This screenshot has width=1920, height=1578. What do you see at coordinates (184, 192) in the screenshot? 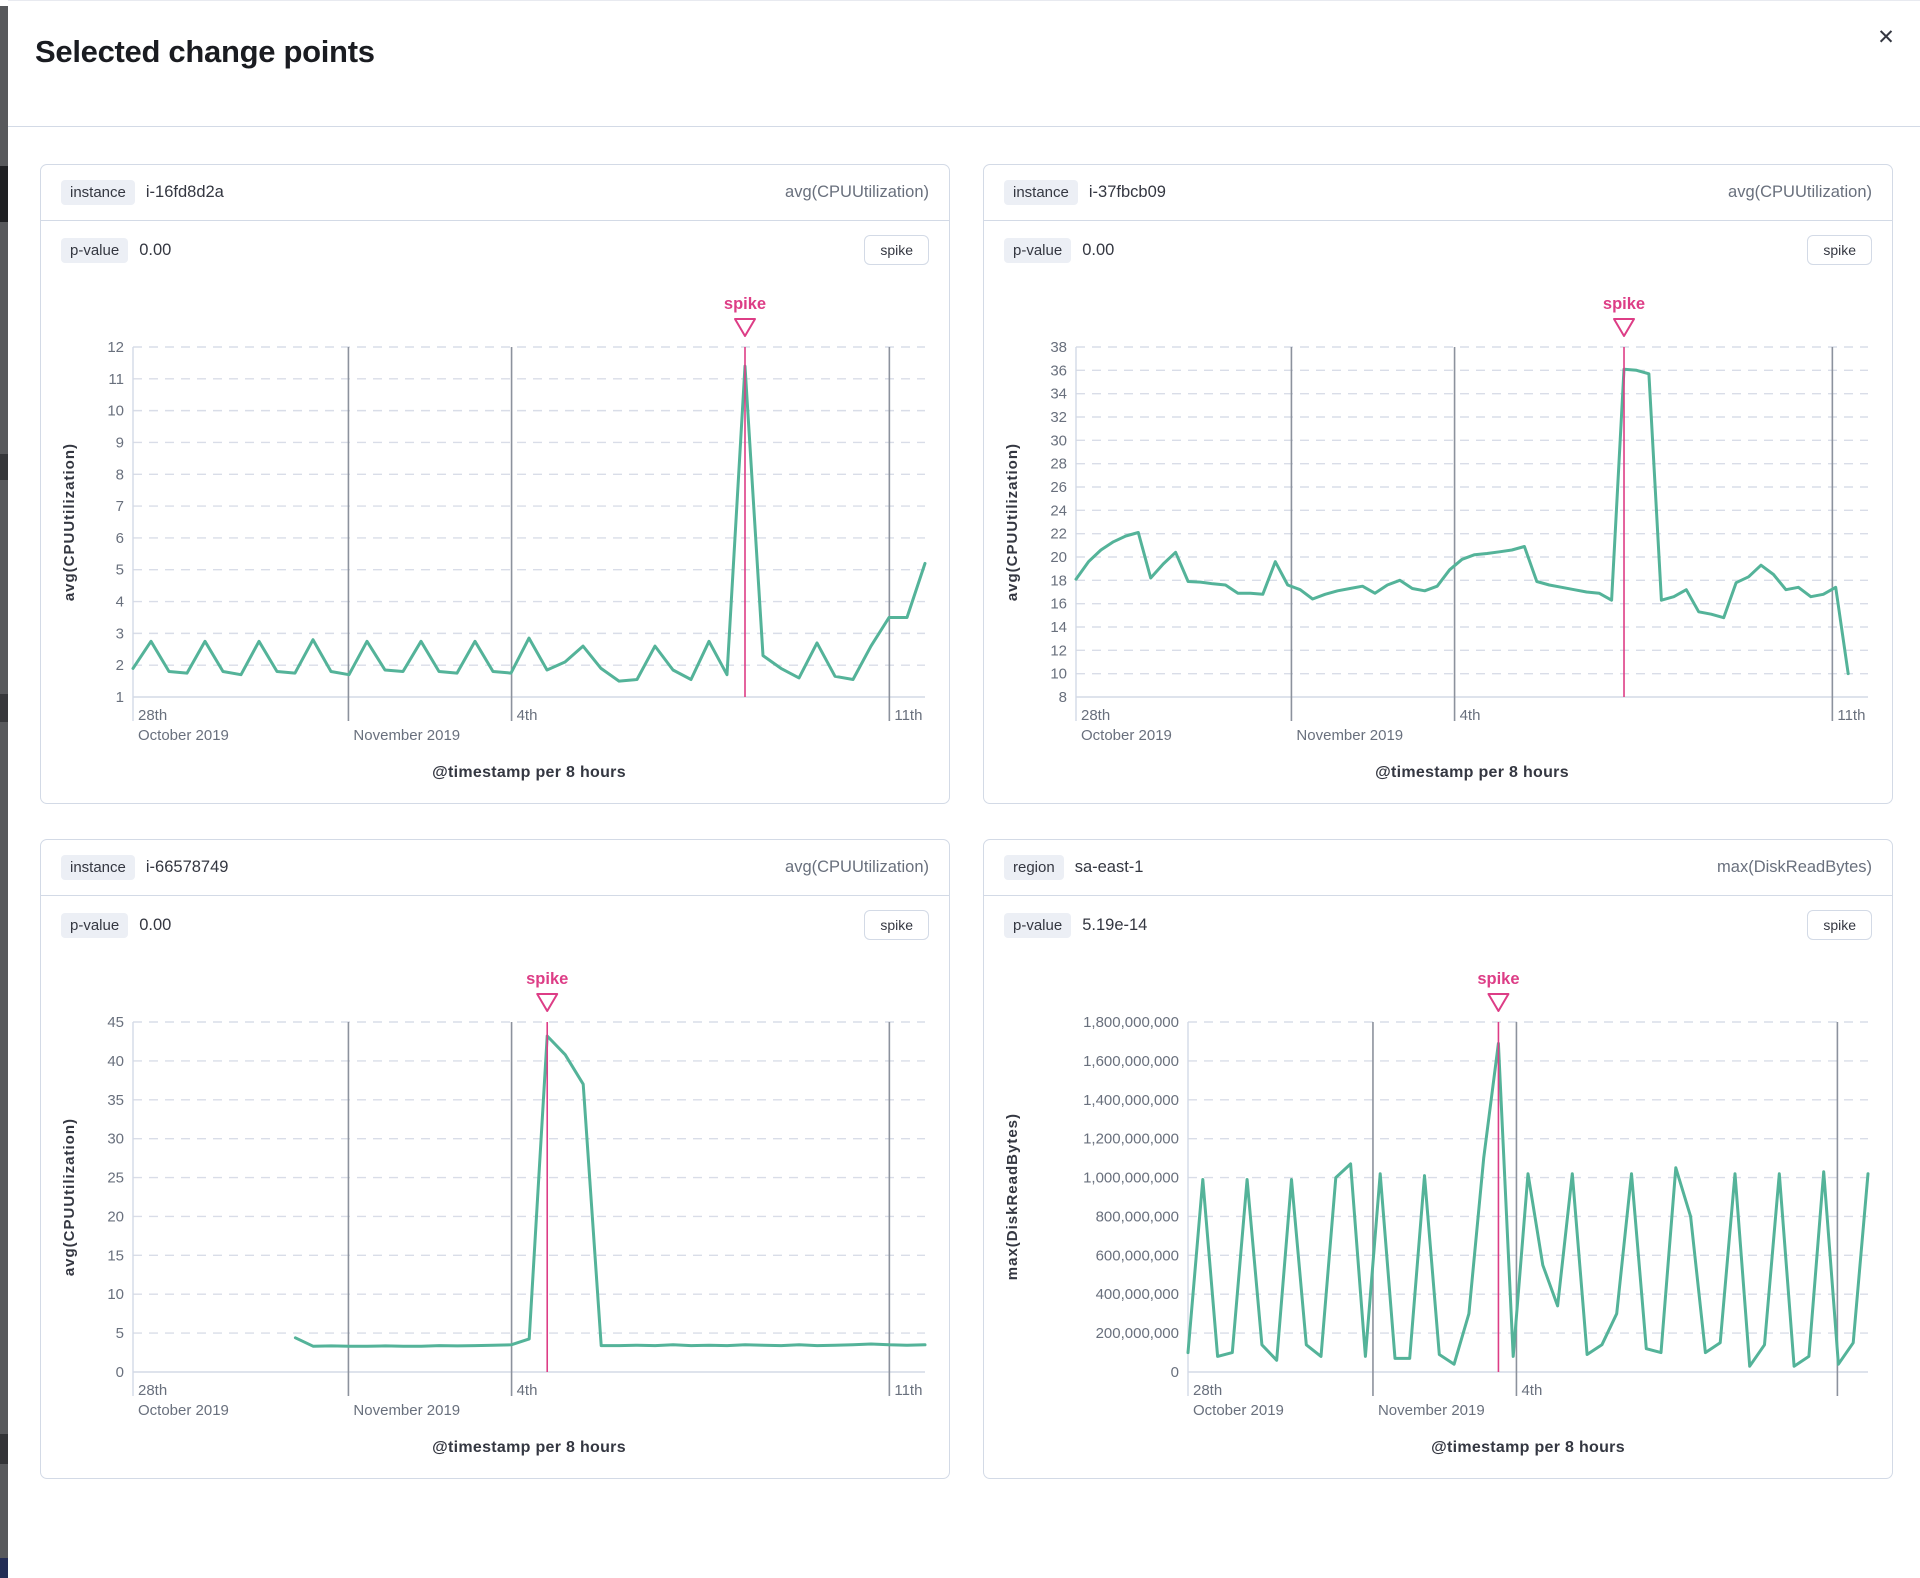
I see `field-value: i-16fd8d2a` at bounding box center [184, 192].